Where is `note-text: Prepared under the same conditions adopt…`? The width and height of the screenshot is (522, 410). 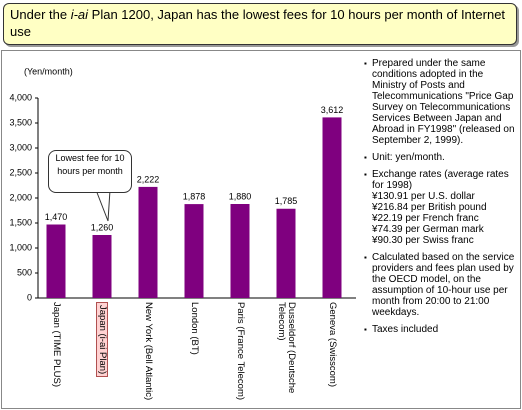
note-text: Prepared under the same conditions adopt… is located at coordinates (443, 102).